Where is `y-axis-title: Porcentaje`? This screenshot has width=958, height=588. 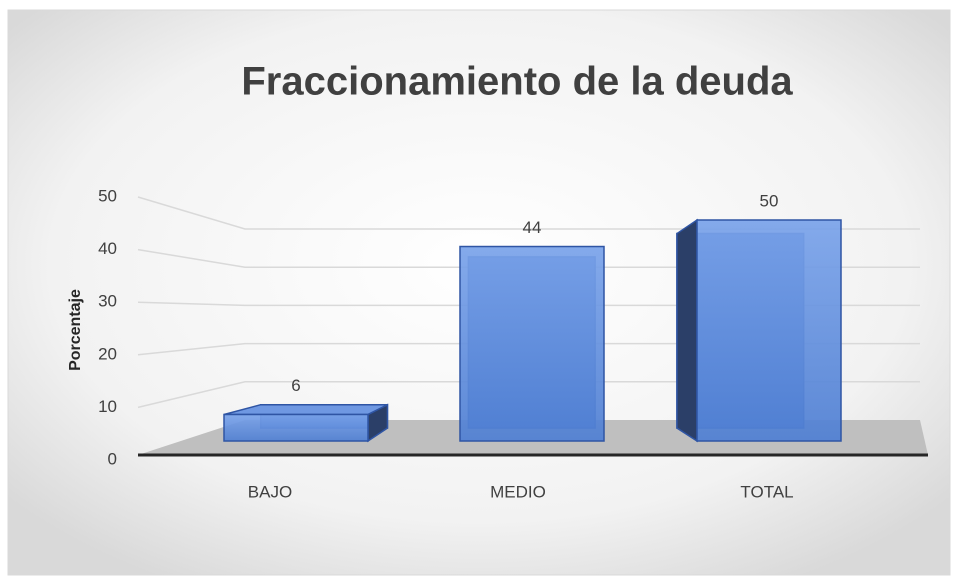
y-axis-title: Porcentaje is located at coordinates (75, 330).